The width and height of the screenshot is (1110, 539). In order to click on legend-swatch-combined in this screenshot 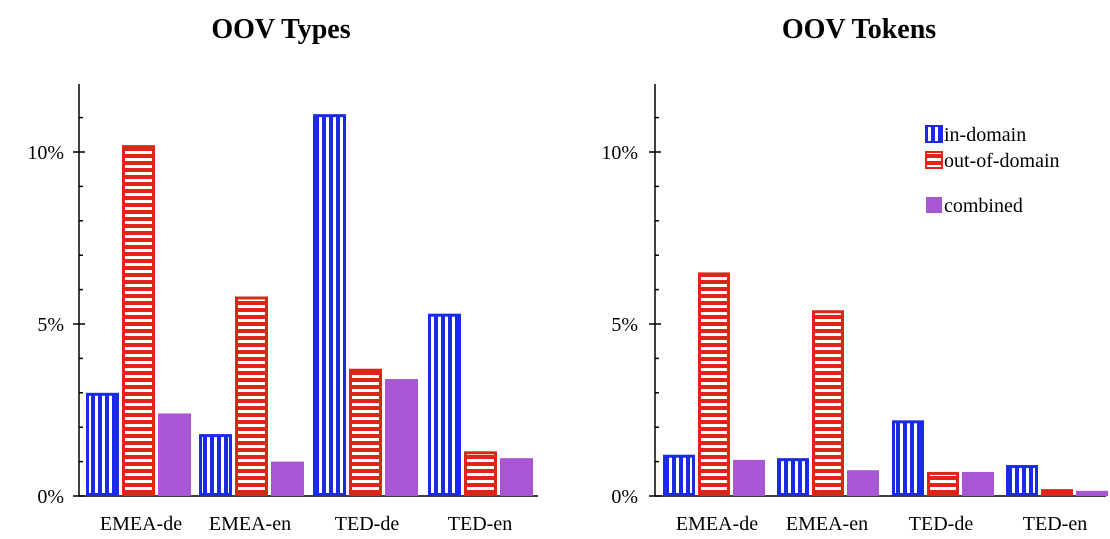, I will do `click(934, 205)`.